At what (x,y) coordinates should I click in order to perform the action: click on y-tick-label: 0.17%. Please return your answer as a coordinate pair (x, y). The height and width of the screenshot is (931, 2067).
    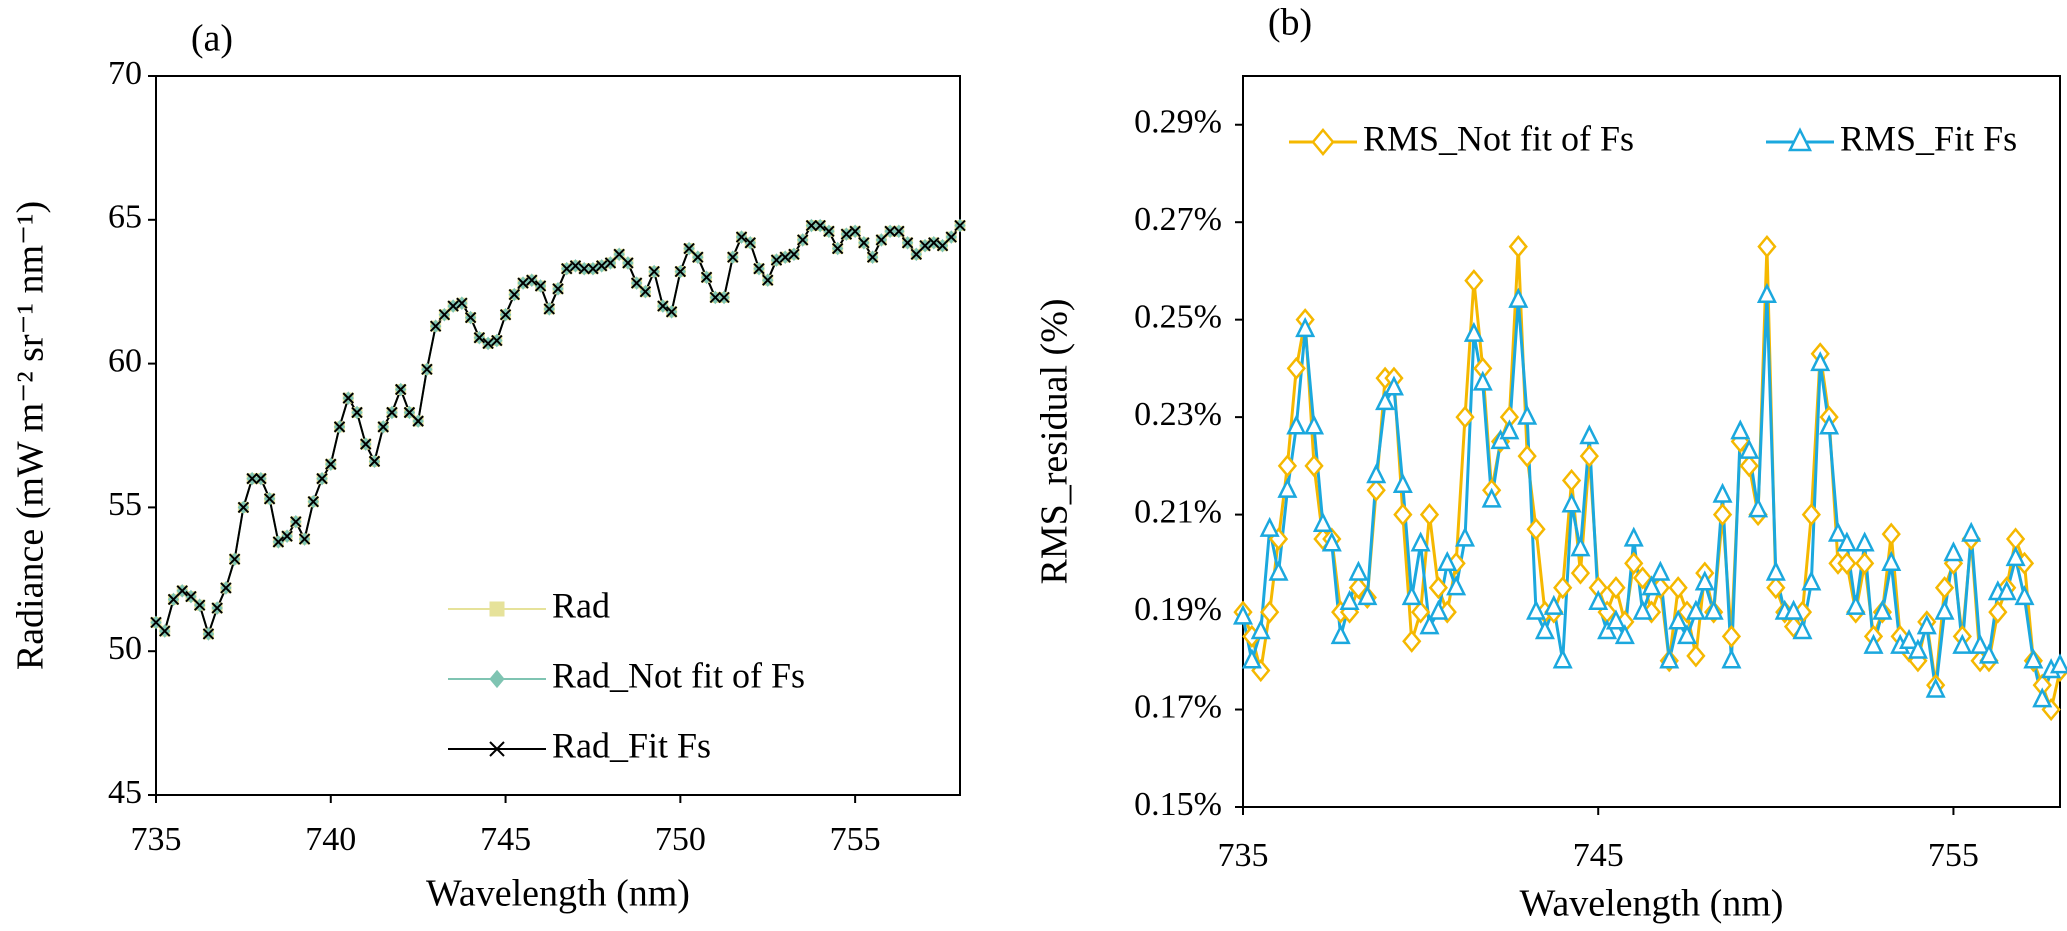
    Looking at the image, I should click on (1178, 706).